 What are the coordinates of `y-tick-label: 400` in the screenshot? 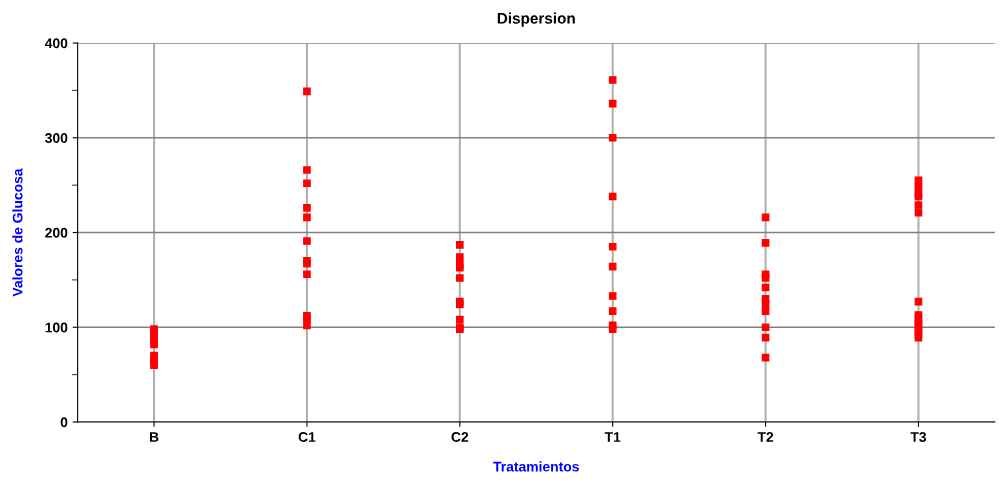 It's located at (56, 43).